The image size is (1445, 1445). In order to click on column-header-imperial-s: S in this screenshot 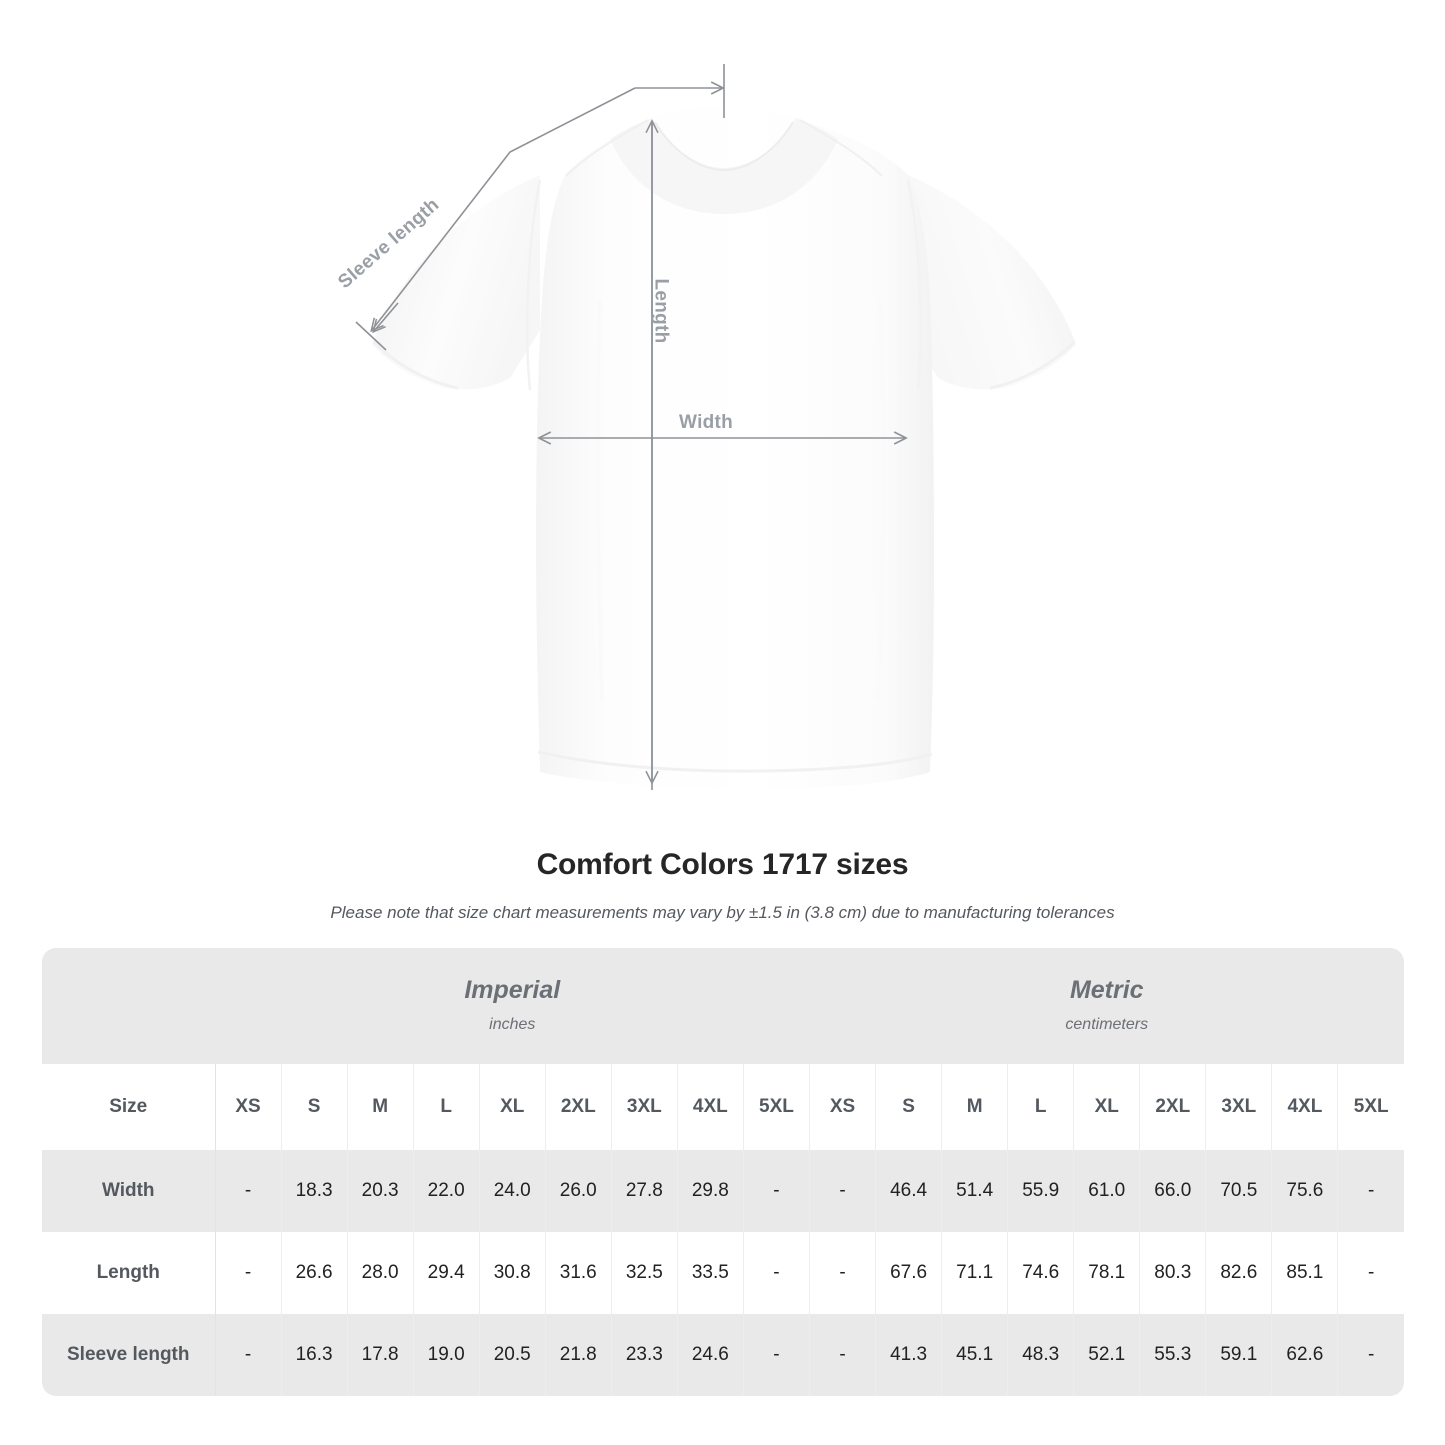, I will do `click(314, 1107)`.